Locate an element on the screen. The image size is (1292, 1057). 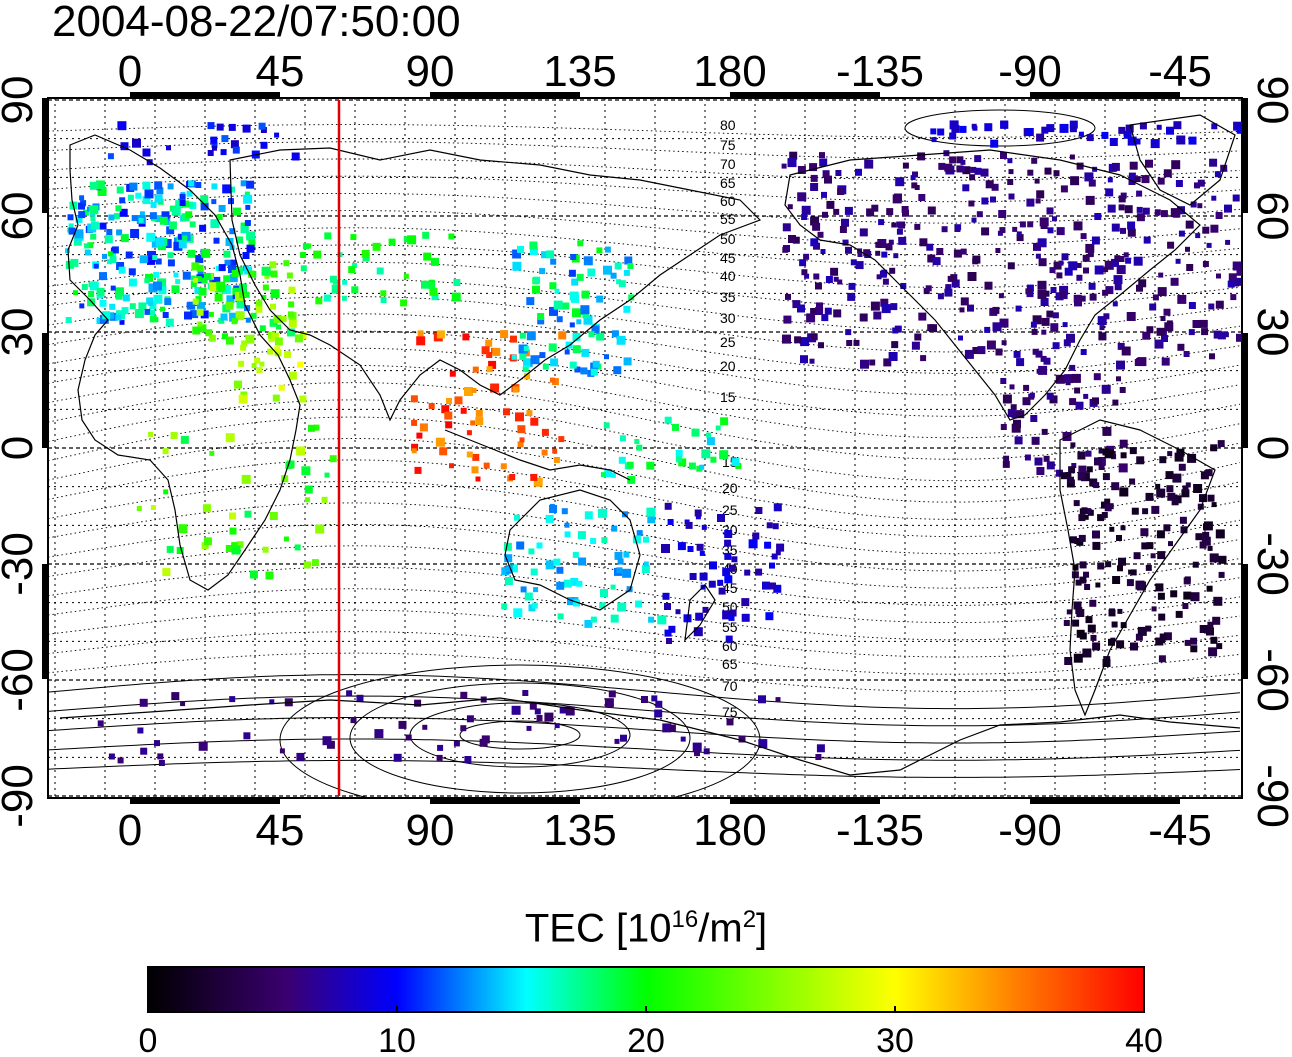
y-tick-left: 90 is located at coordinates (21, 100).